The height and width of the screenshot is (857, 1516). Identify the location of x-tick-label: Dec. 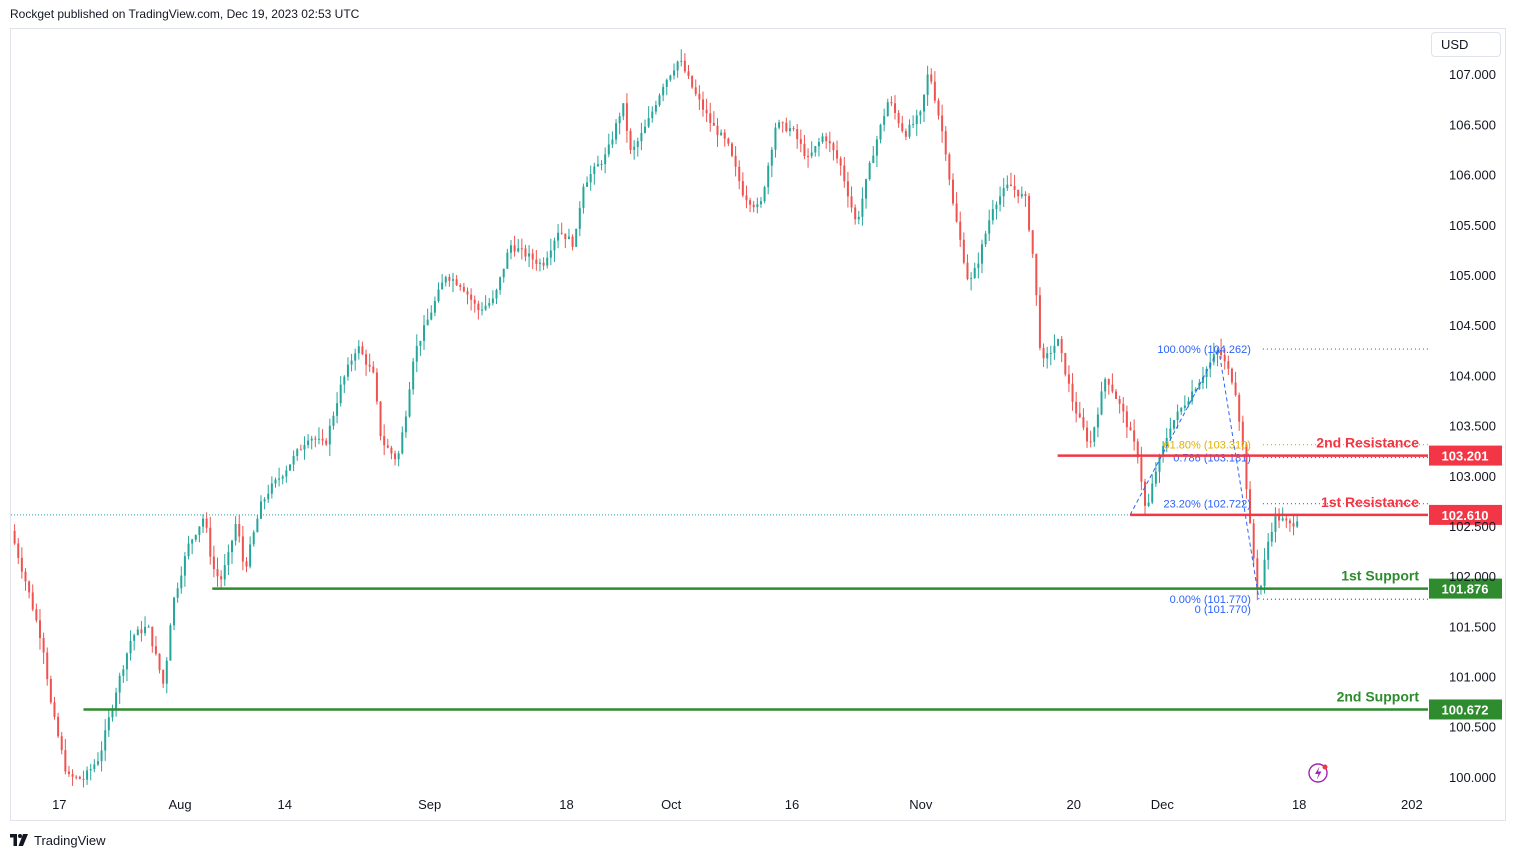
(1163, 804).